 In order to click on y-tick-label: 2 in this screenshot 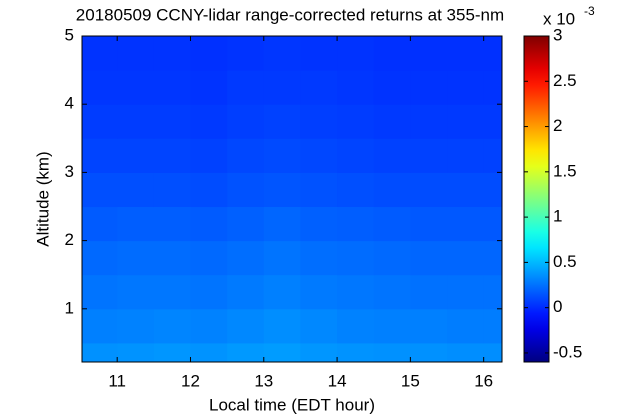, I will do `click(69, 239)`.